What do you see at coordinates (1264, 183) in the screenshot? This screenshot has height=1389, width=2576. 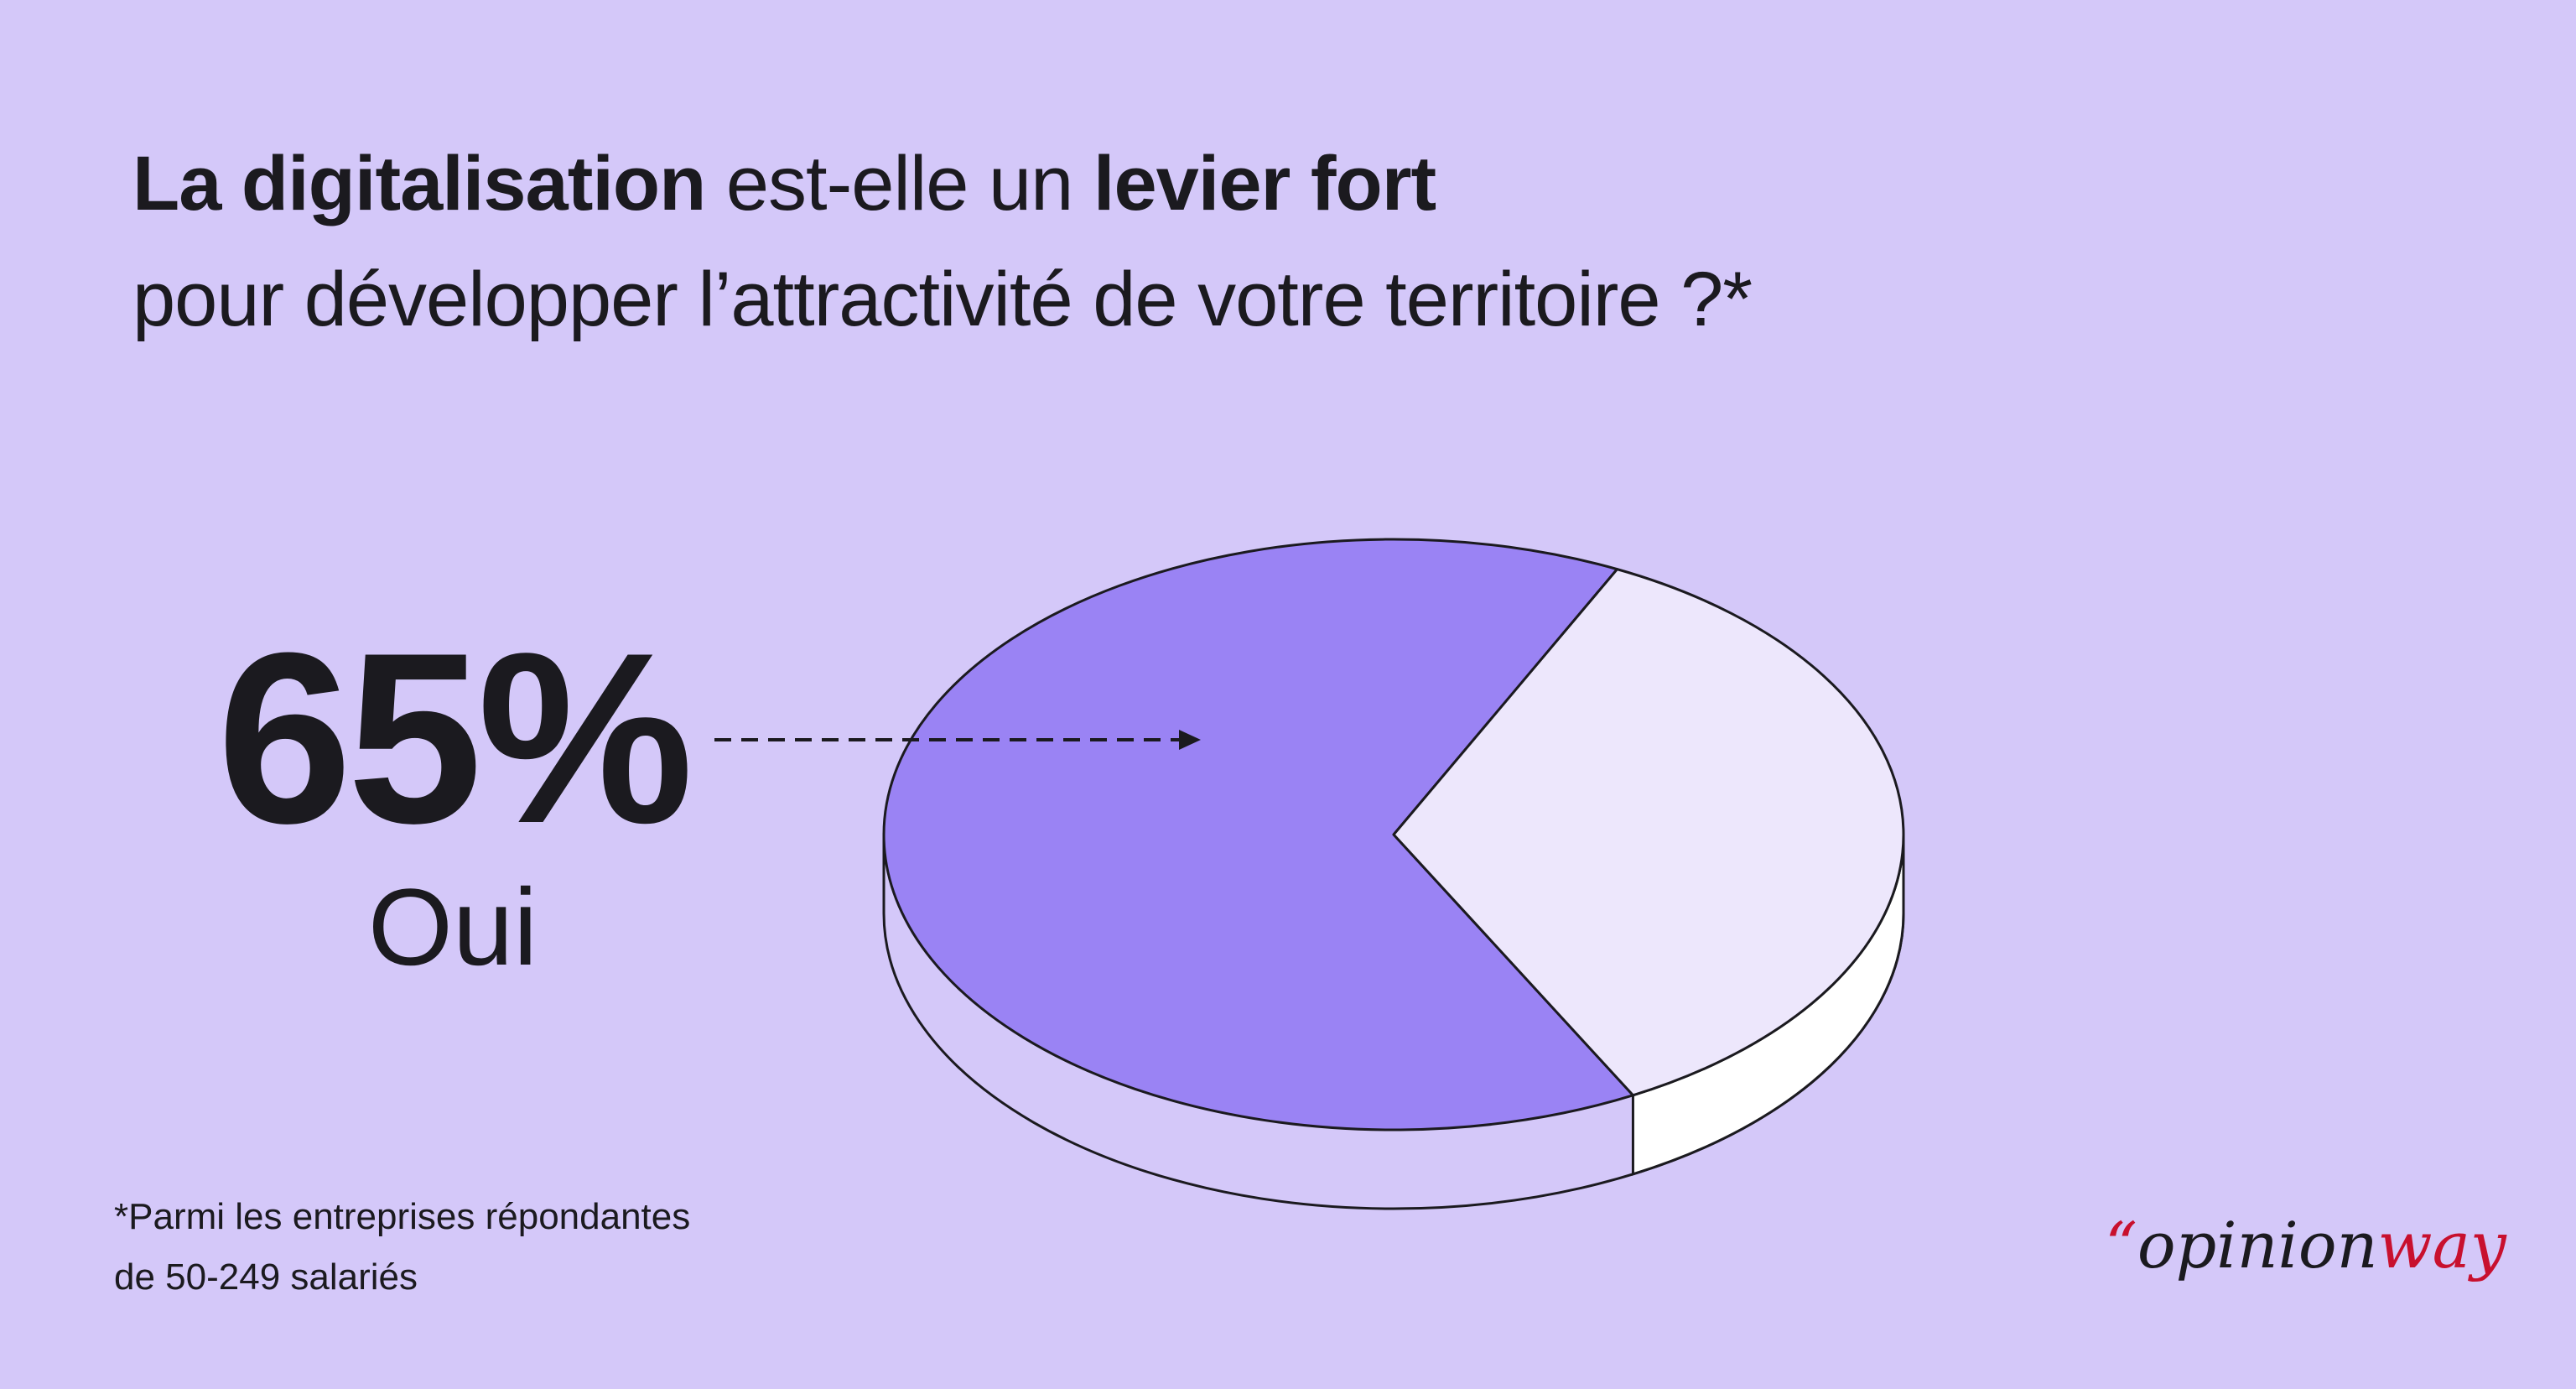 I see `title-bold-2: levier fort` at bounding box center [1264, 183].